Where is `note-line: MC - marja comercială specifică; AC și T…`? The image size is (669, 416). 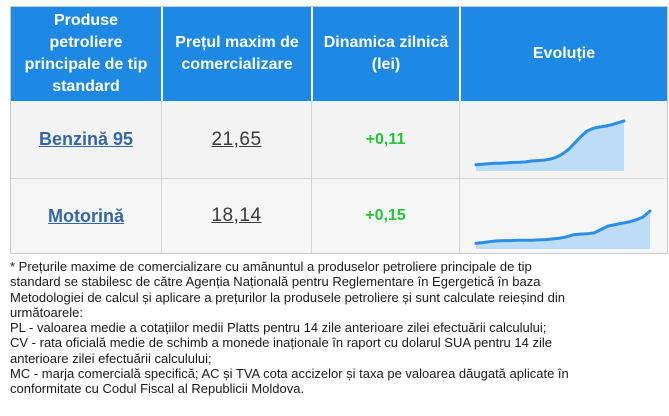 note-line: MC - marja comercială specifică; AC și T… is located at coordinates (289, 374).